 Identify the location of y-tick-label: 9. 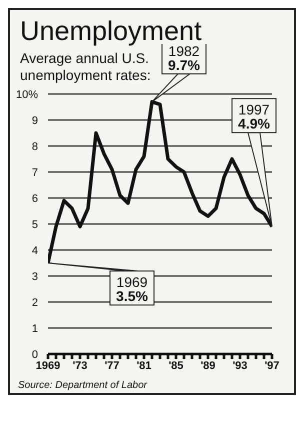
(35, 121).